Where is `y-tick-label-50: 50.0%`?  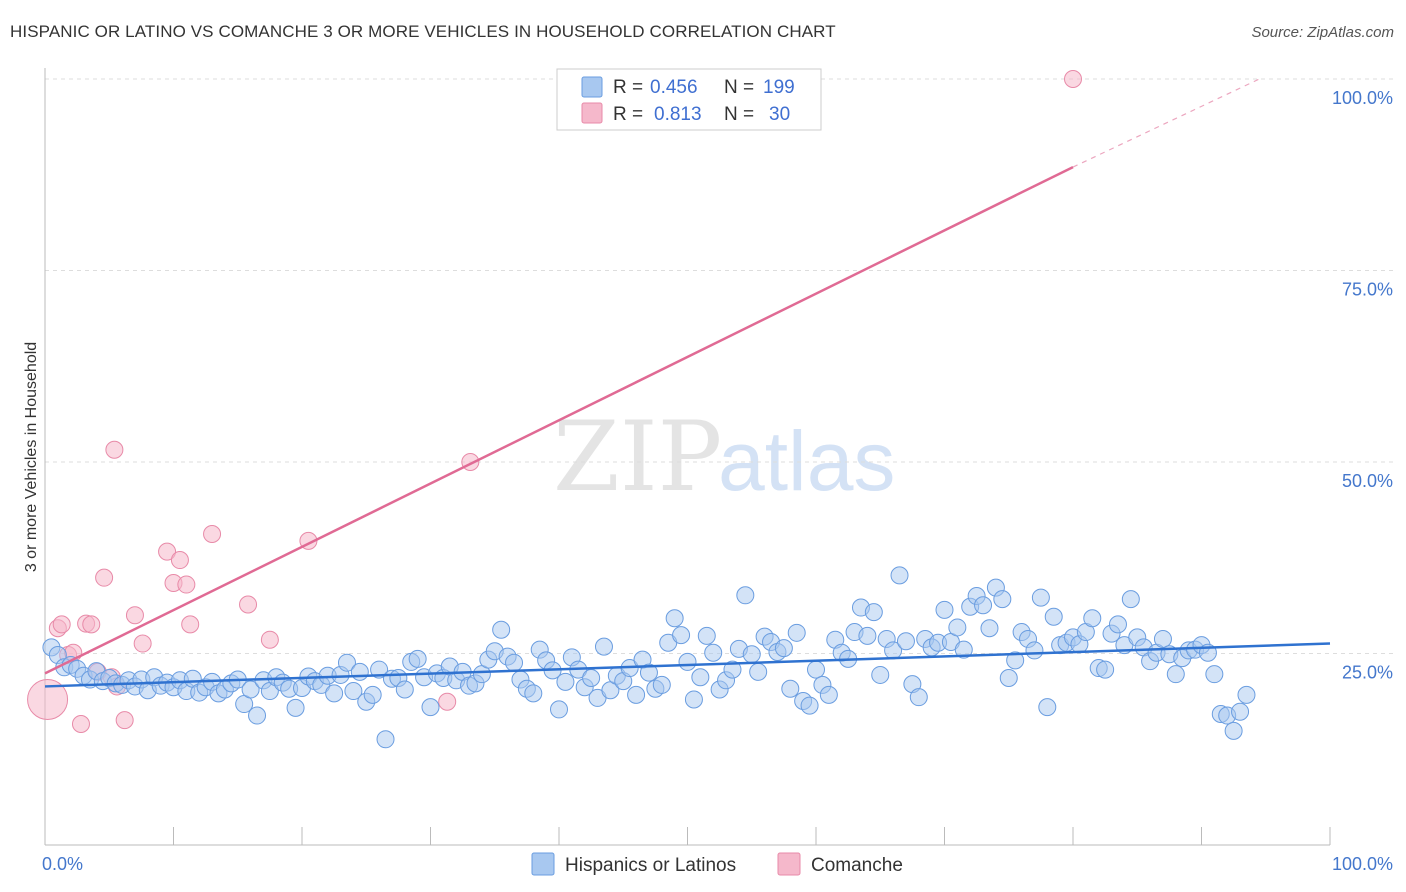 y-tick-label-50: 50.0% is located at coordinates (1367, 481).